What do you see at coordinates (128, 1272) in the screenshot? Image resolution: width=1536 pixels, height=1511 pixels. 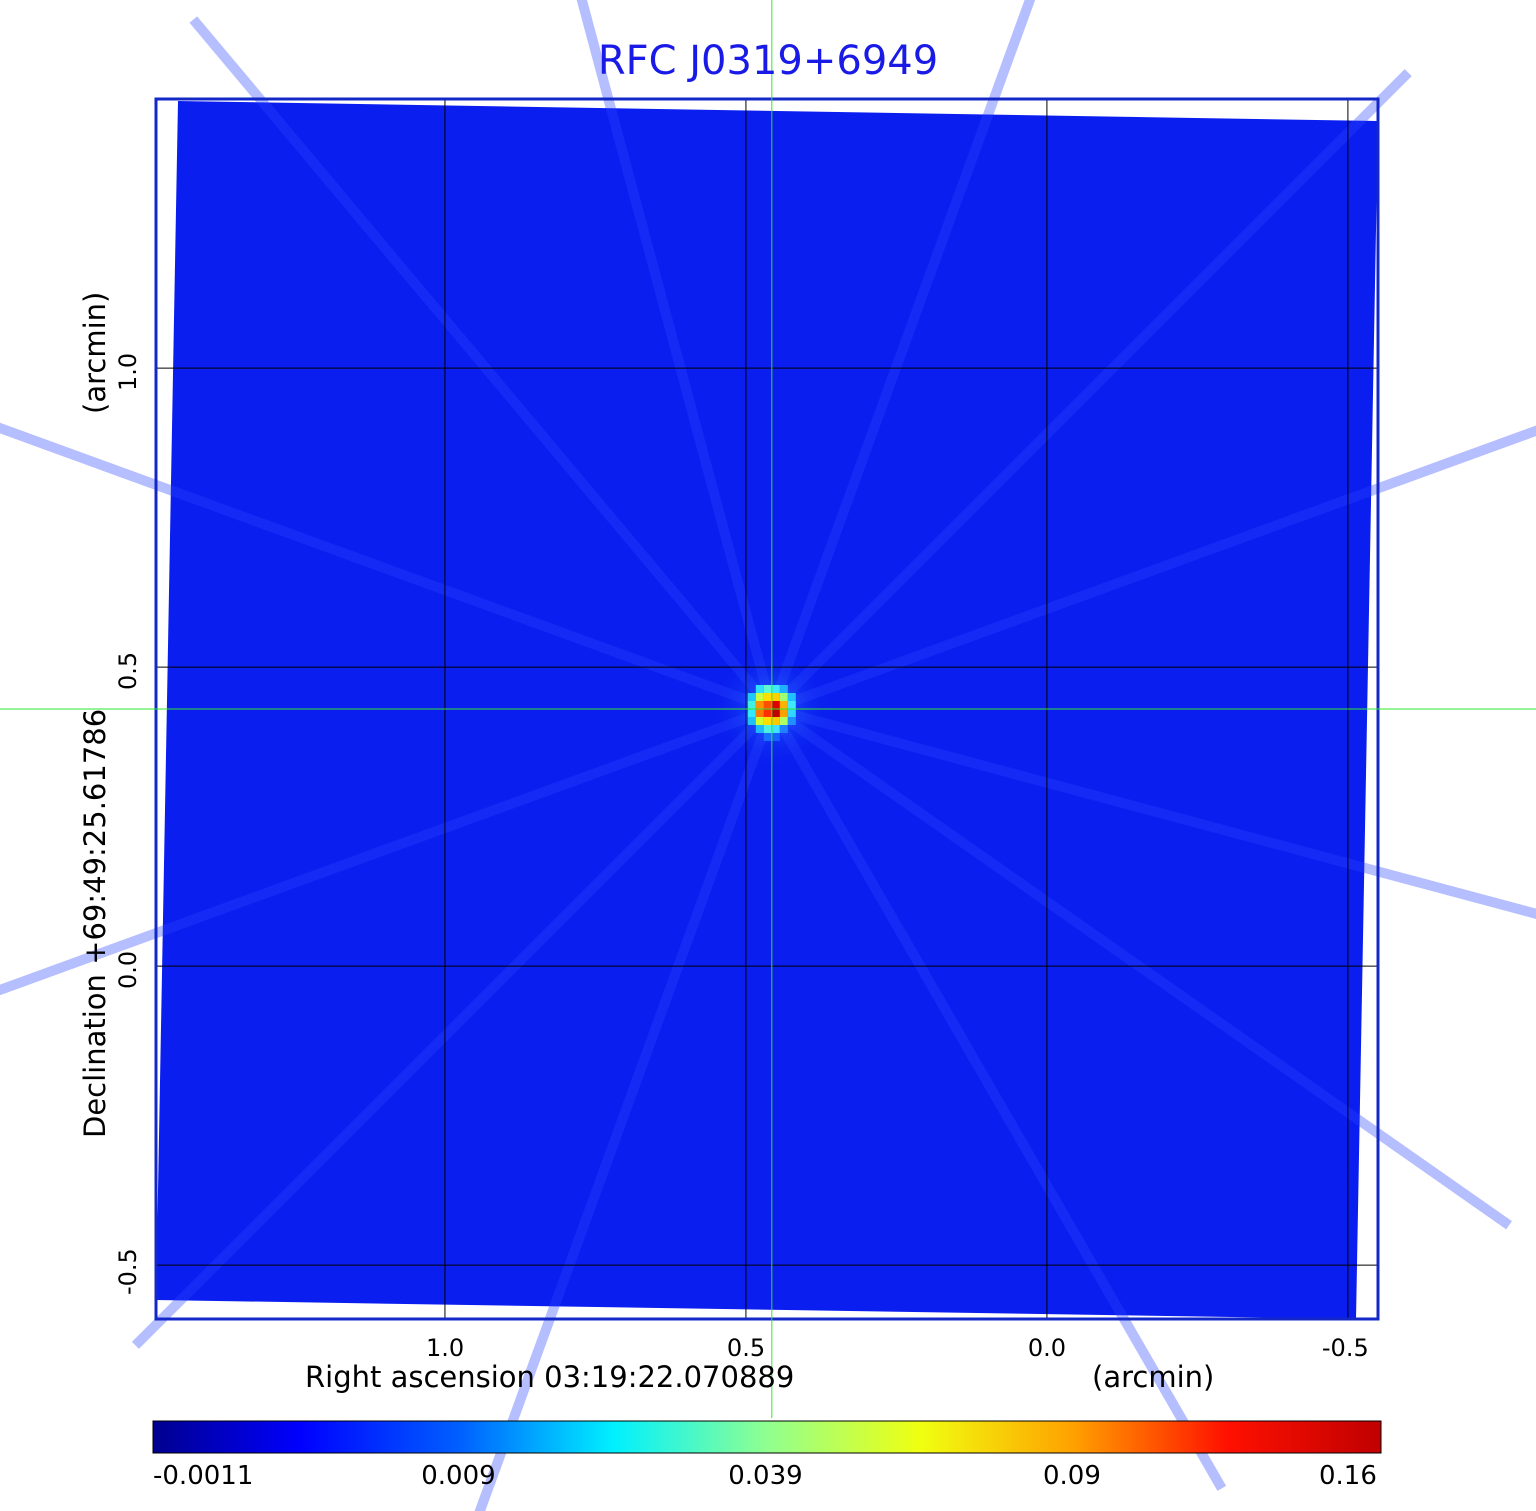 I see `y-tick-label: -0.5` at bounding box center [128, 1272].